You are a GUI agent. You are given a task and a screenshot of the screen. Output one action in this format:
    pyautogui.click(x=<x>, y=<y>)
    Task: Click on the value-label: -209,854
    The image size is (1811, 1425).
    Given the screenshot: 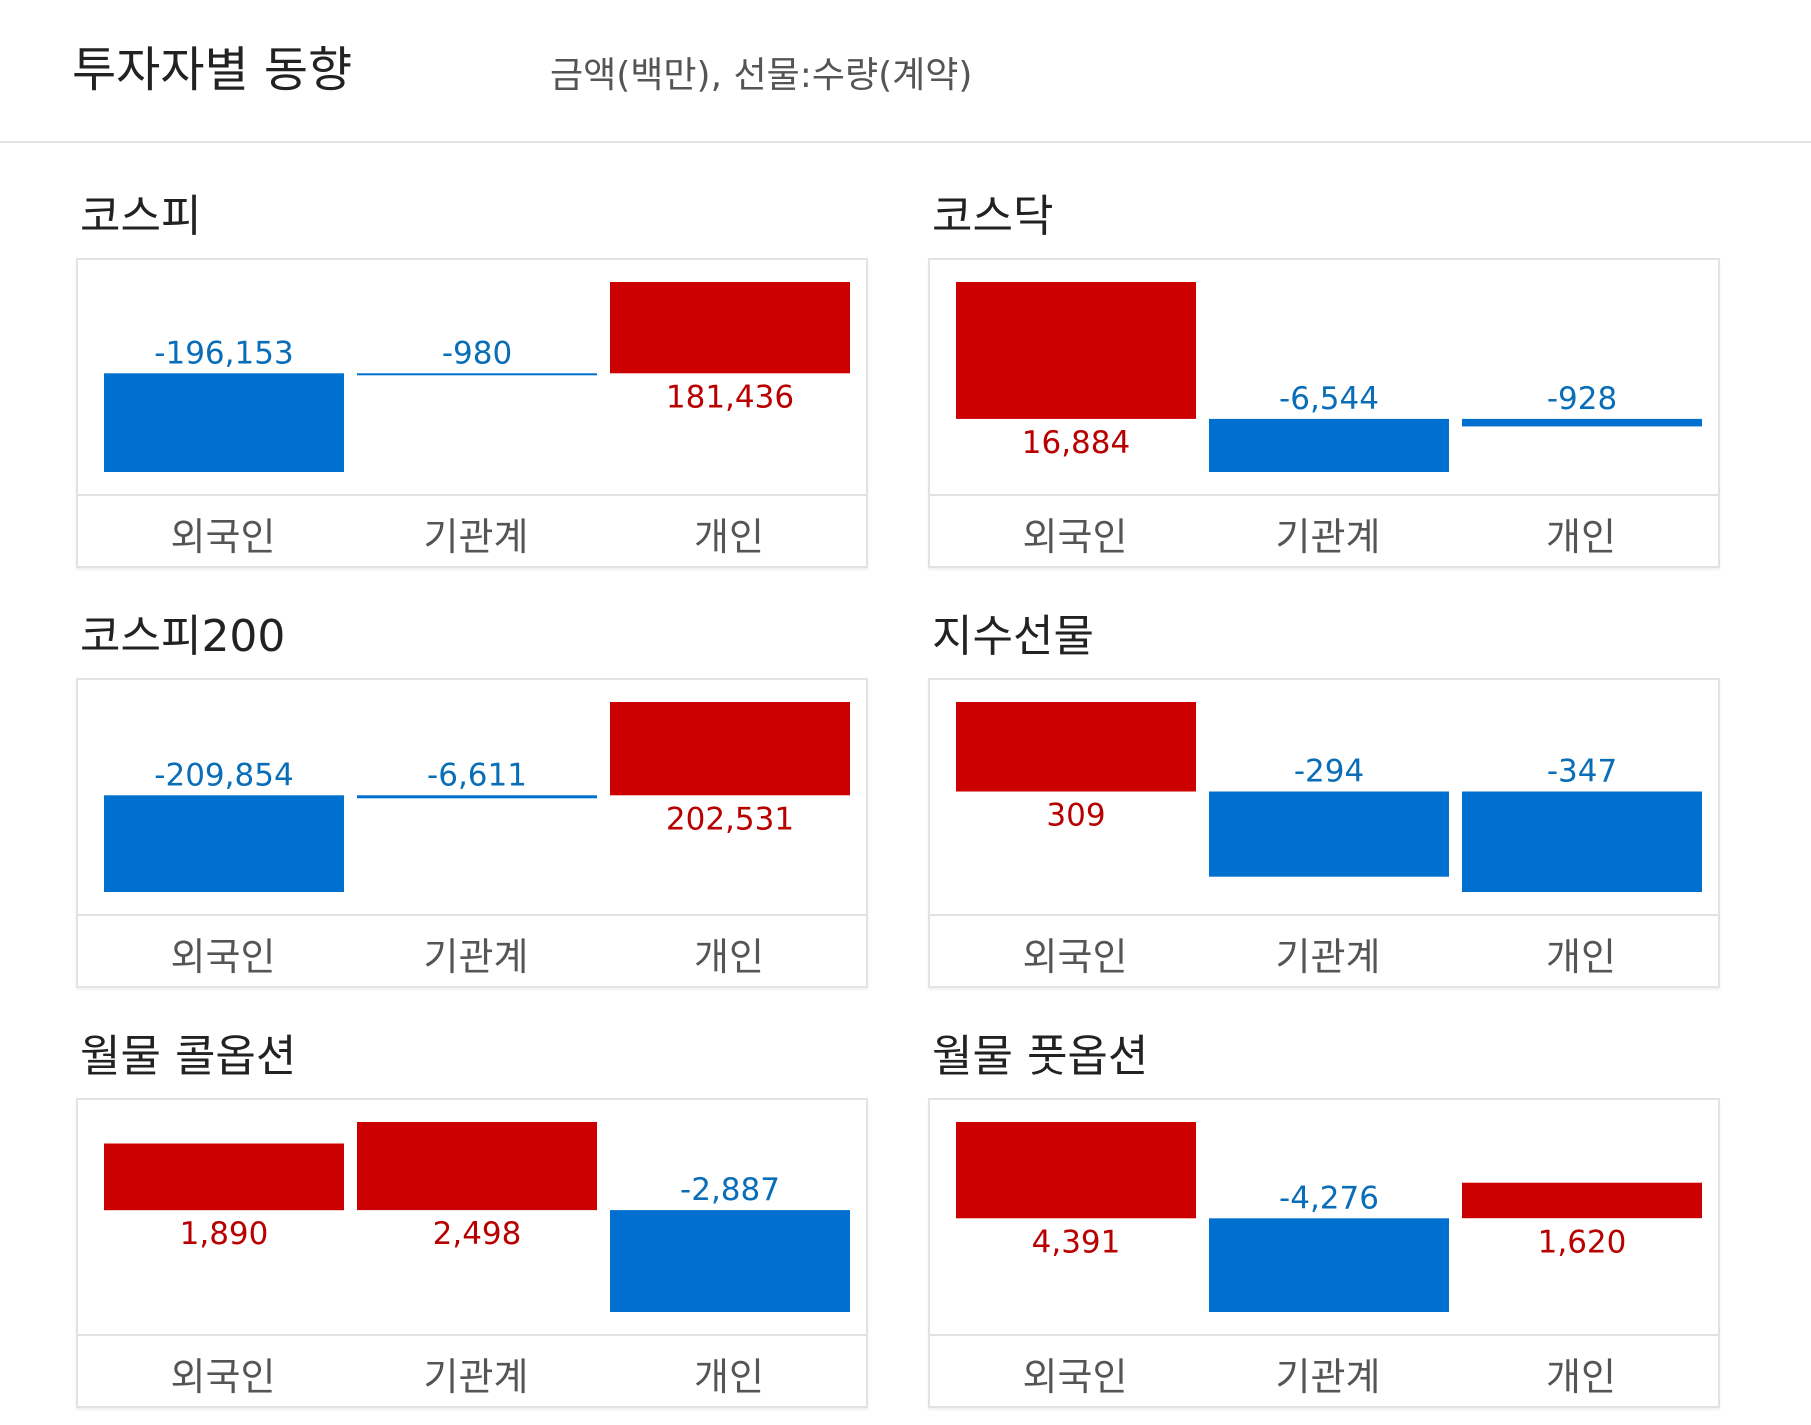 What is the action you would take?
    pyautogui.click(x=223, y=775)
    